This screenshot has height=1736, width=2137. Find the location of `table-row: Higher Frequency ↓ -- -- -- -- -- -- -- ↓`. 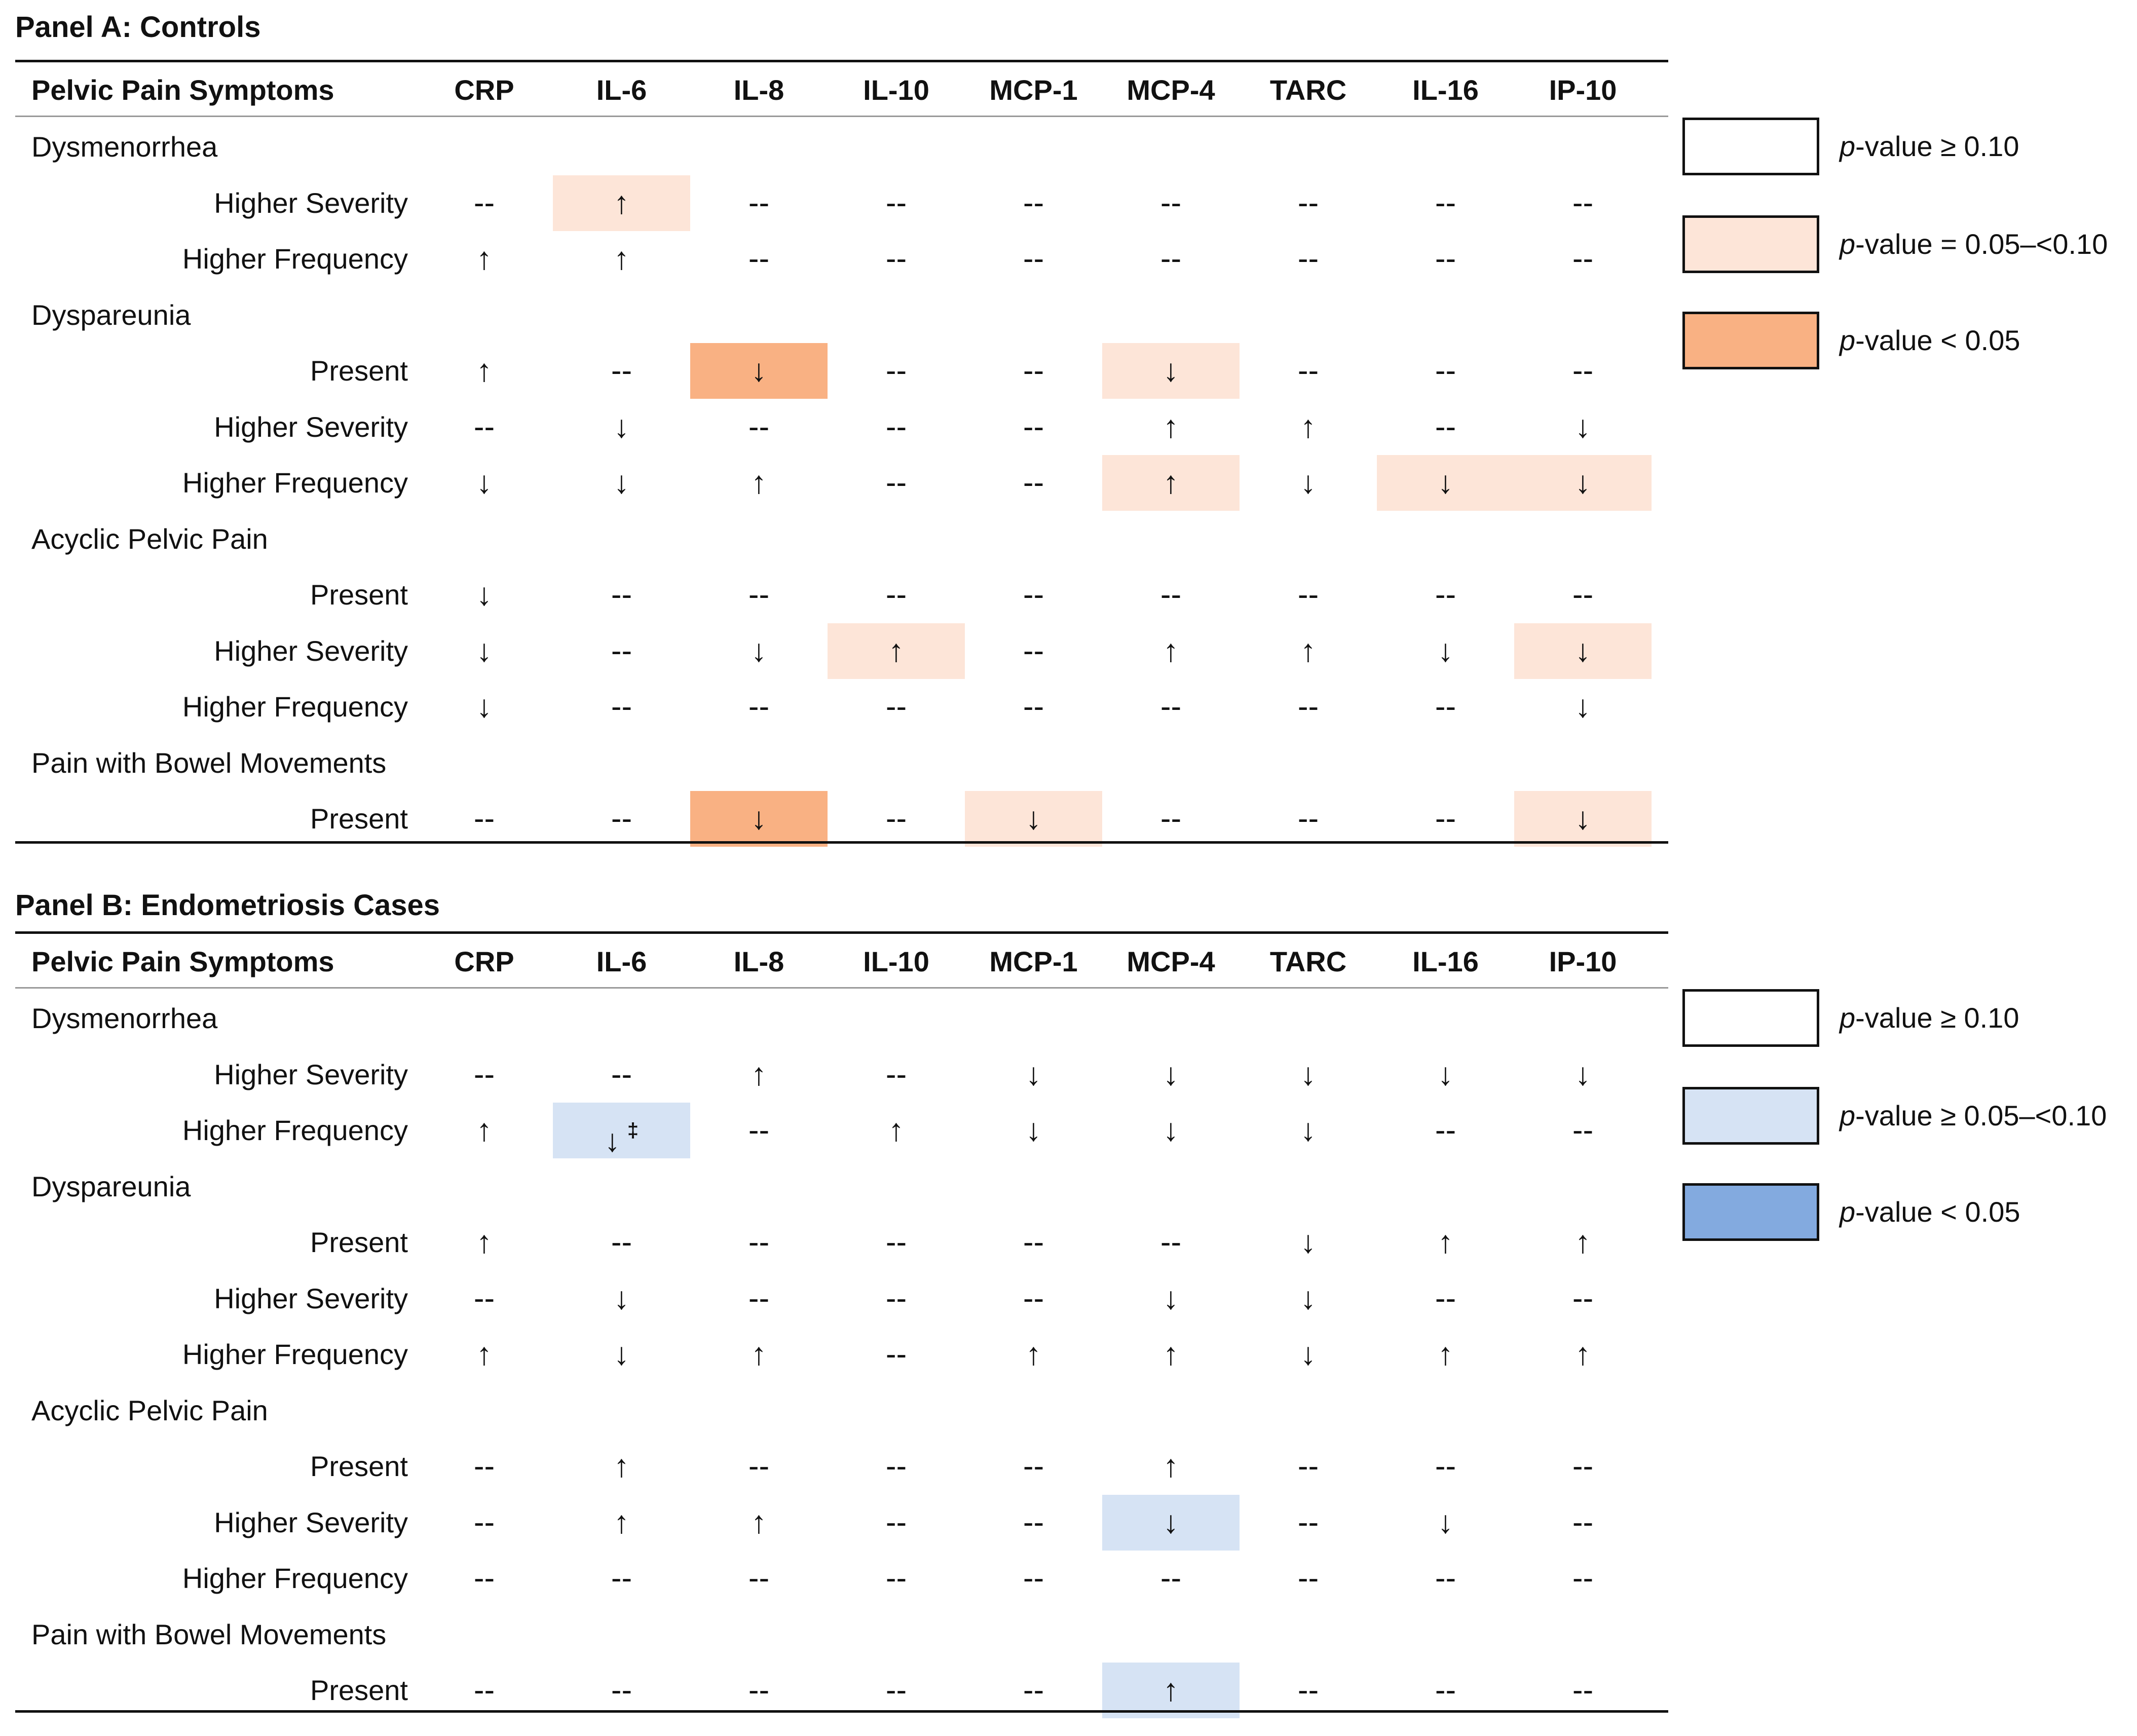

table-row: Higher Frequency ↓ -- -- -- -- -- -- -- ↓ is located at coordinates (836, 707).